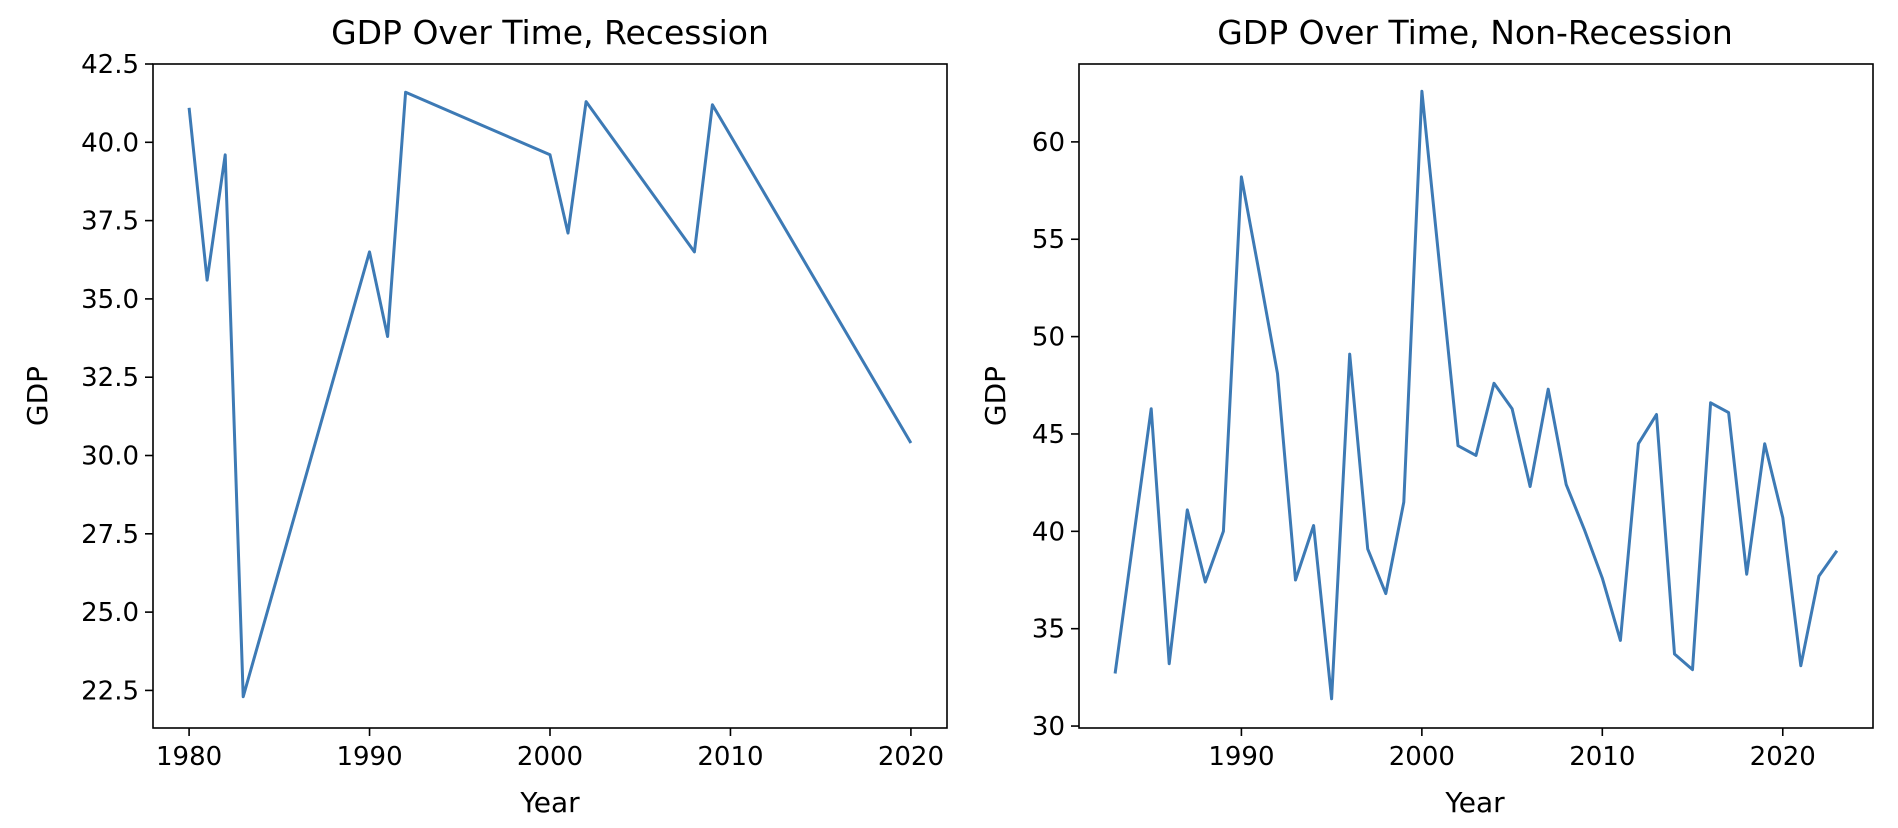 The width and height of the screenshot is (1898, 828). I want to click on chart-title: GDP Over Time, Recession, so click(550, 32).